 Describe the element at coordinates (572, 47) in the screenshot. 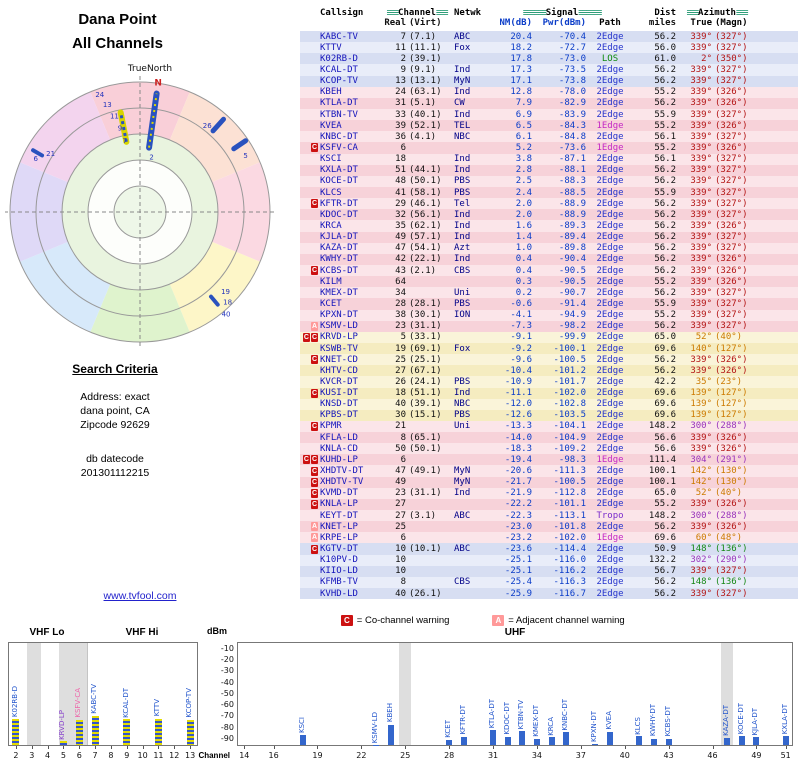

I see `pwr-dbm-cell: -72.7` at that location.